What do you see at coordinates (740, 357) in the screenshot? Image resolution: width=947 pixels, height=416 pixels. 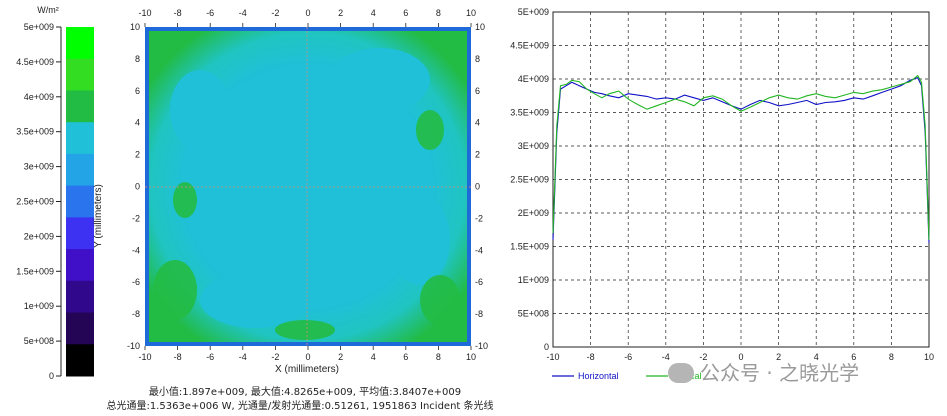 I see `line-chart-x-tick: 0` at bounding box center [740, 357].